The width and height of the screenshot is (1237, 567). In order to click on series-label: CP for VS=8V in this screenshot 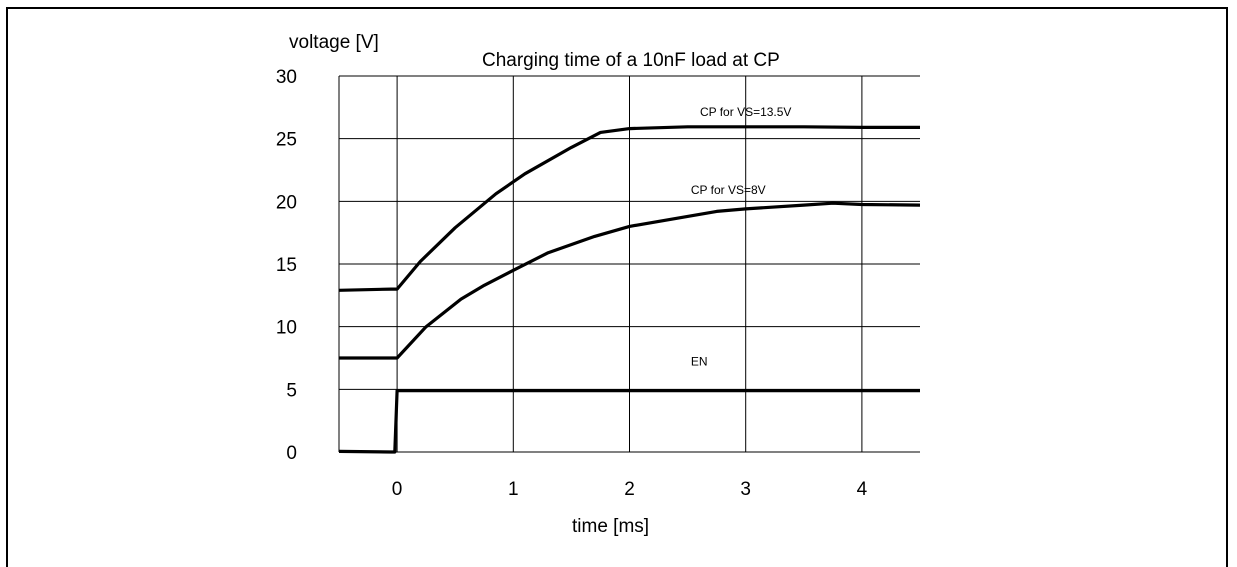, I will do `click(728, 190)`.